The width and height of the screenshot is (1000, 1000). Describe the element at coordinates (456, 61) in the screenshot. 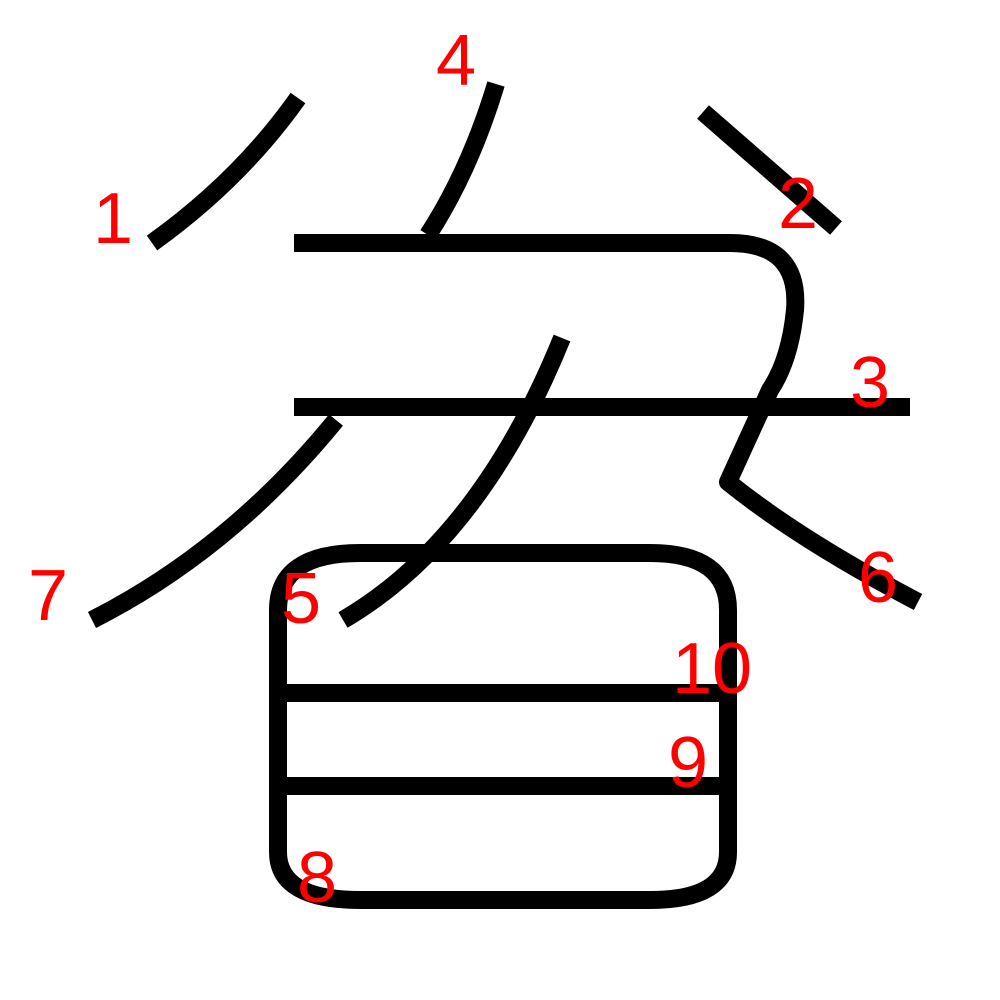

I see `stroke-number-4: 4` at that location.